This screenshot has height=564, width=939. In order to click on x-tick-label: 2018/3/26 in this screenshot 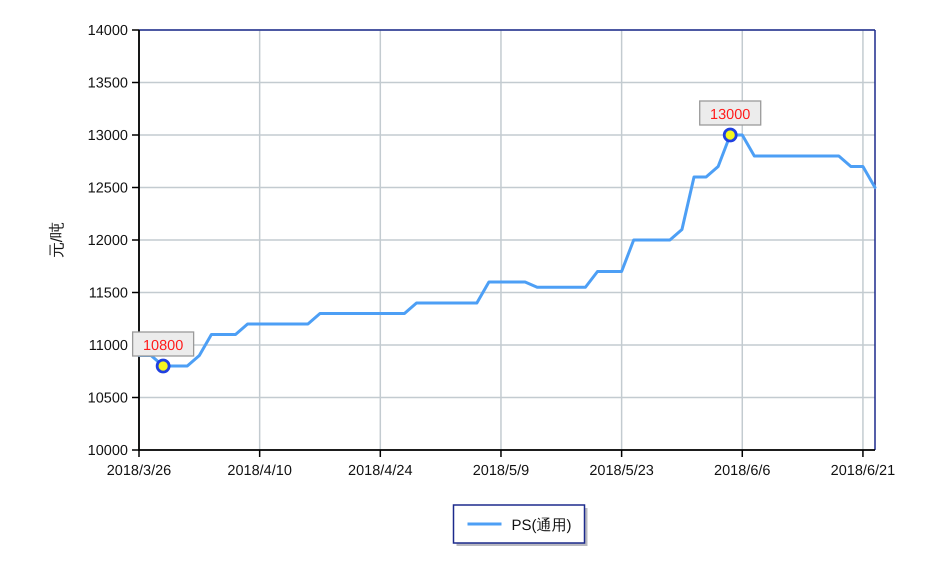, I will do `click(139, 471)`.